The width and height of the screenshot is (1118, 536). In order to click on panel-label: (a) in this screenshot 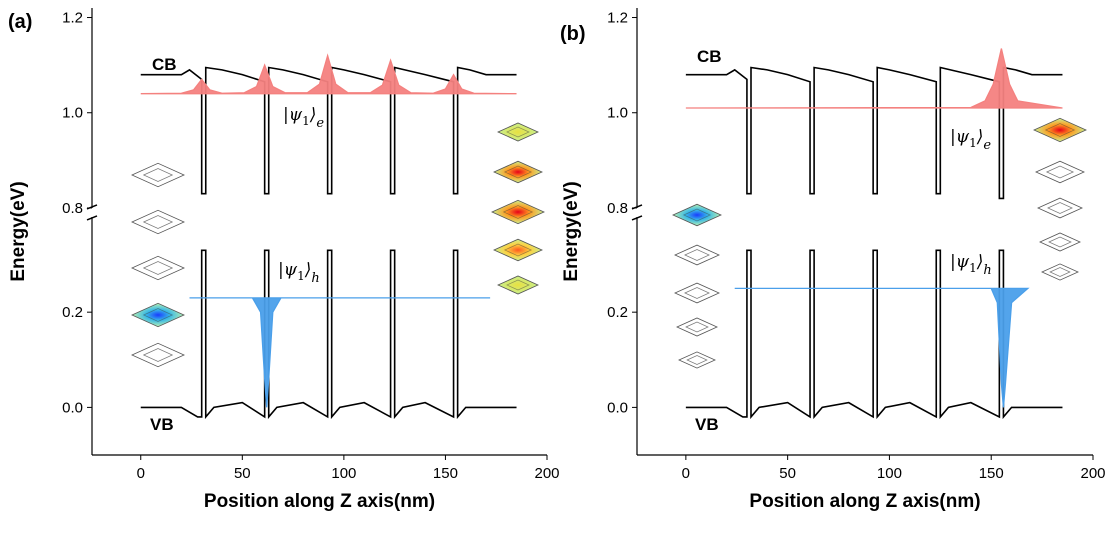, I will do `click(20, 22)`.